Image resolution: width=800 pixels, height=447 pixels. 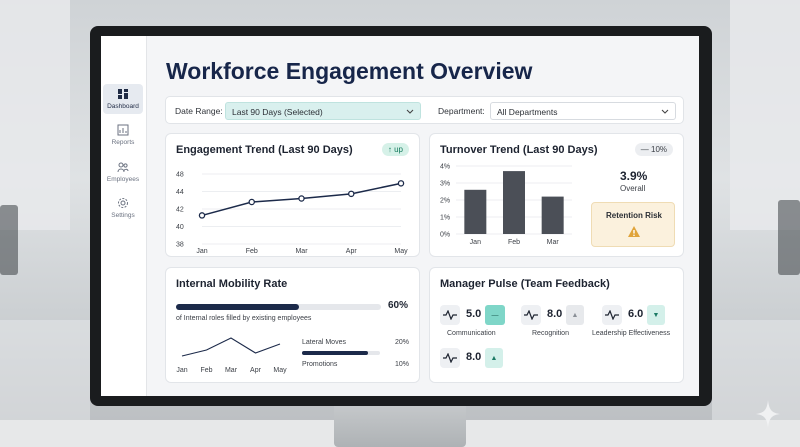 I want to click on recognition-trend-tag: ▲, so click(x=575, y=315).